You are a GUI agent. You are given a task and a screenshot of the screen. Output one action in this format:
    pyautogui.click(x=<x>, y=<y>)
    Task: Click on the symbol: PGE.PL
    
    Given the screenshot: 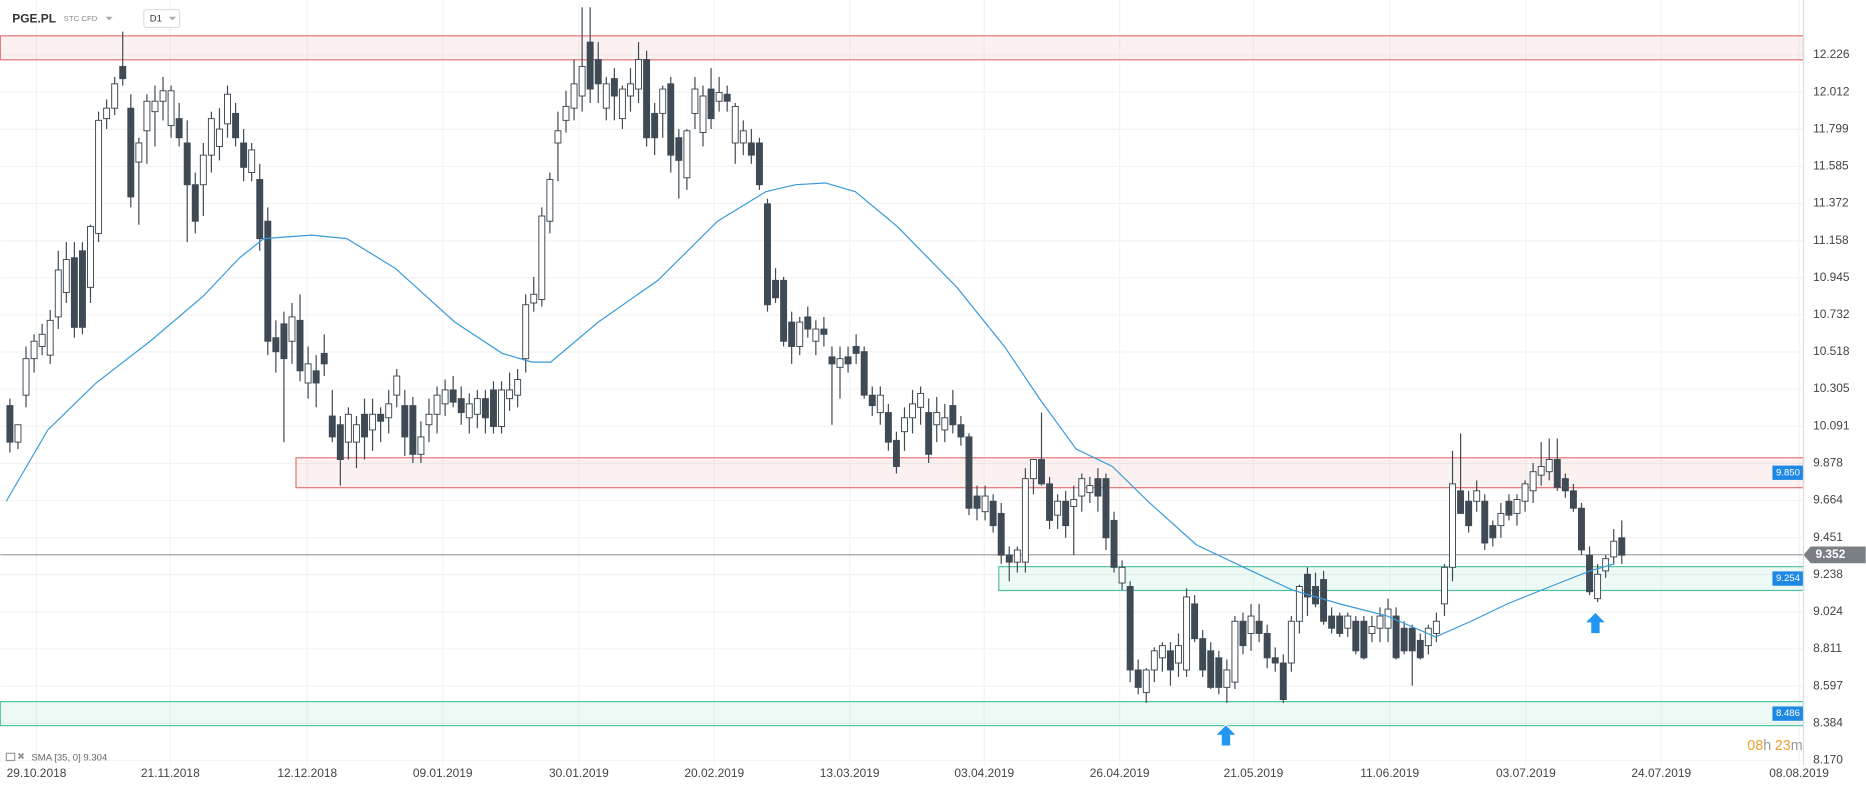 What is the action you would take?
    pyautogui.click(x=34, y=18)
    